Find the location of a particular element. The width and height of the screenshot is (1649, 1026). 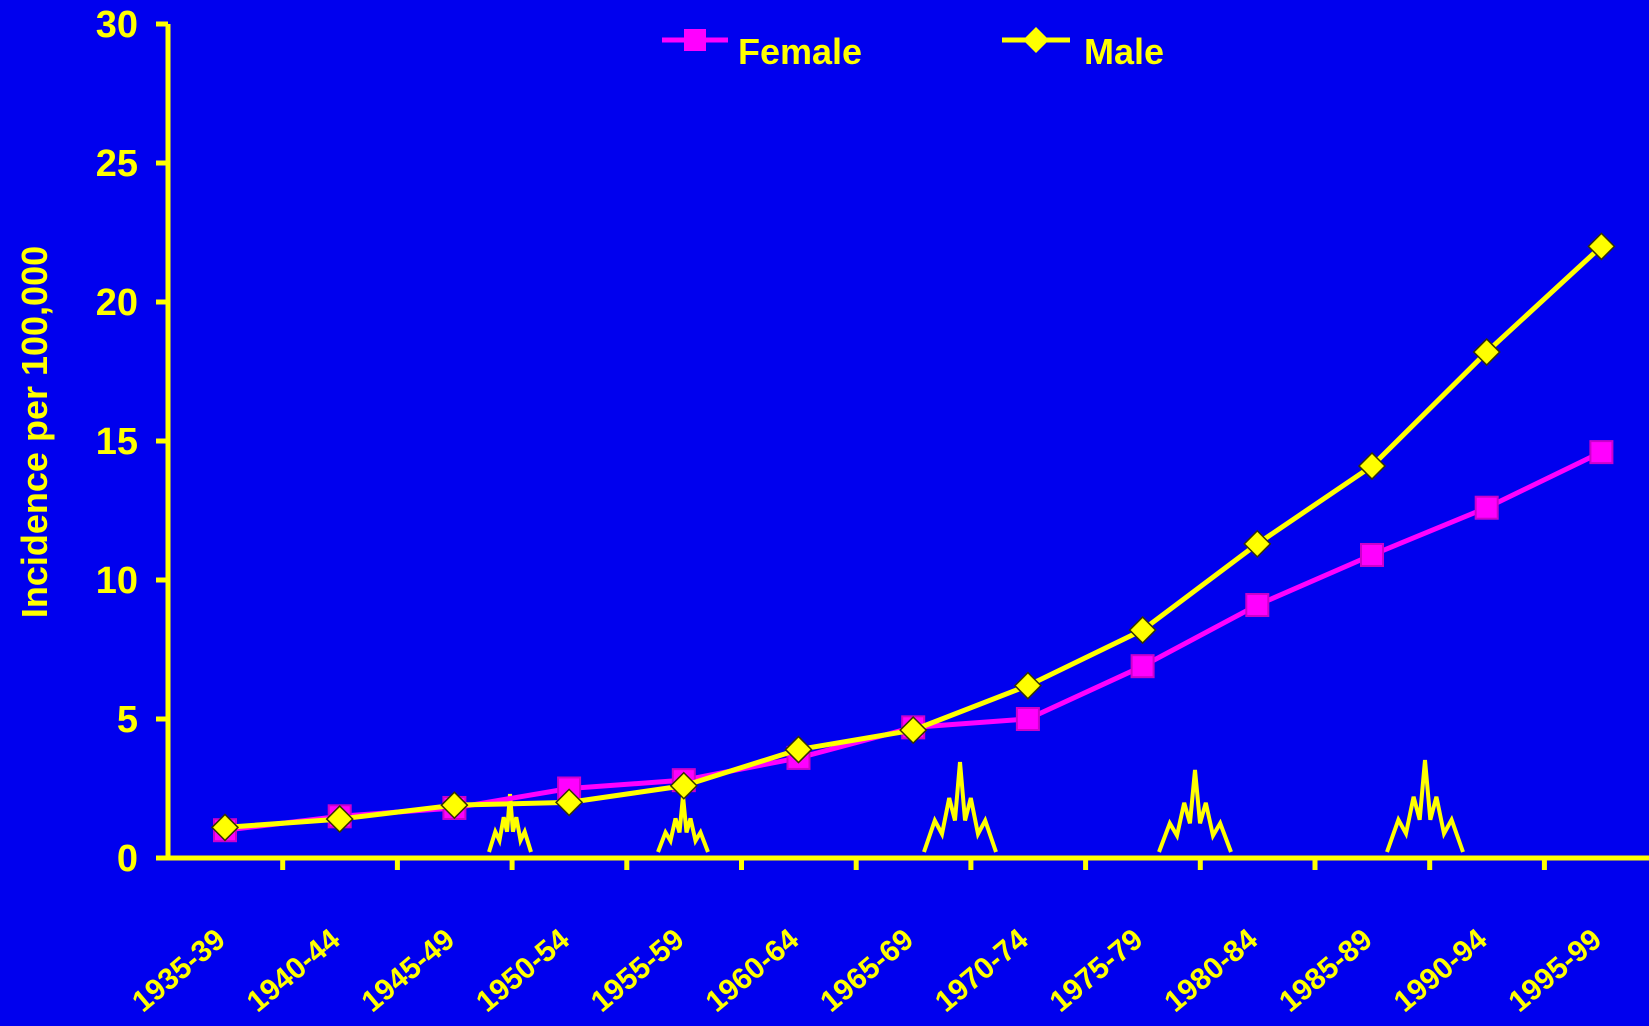

y-tick-label-4: 20 is located at coordinates (117, 303).